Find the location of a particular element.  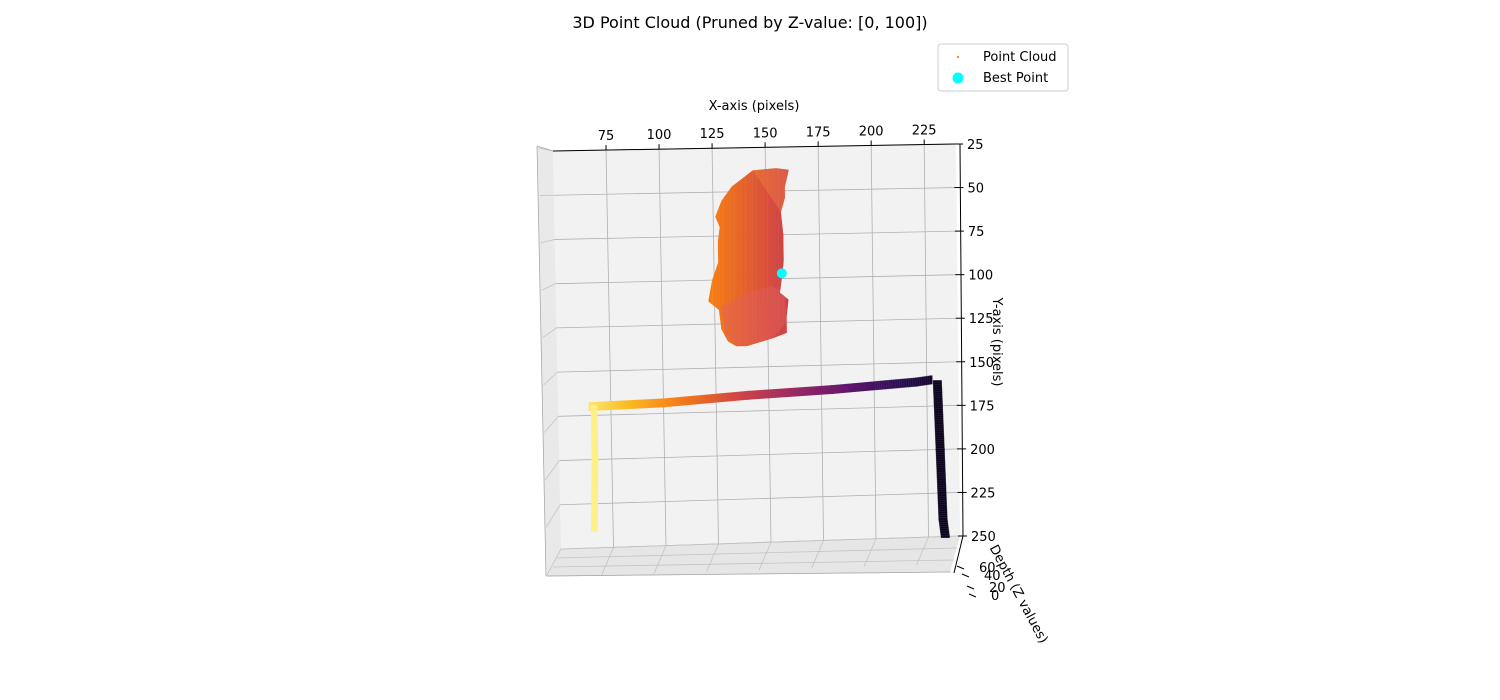

x-axis-label: X-axis (pixels) is located at coordinates (754, 106).